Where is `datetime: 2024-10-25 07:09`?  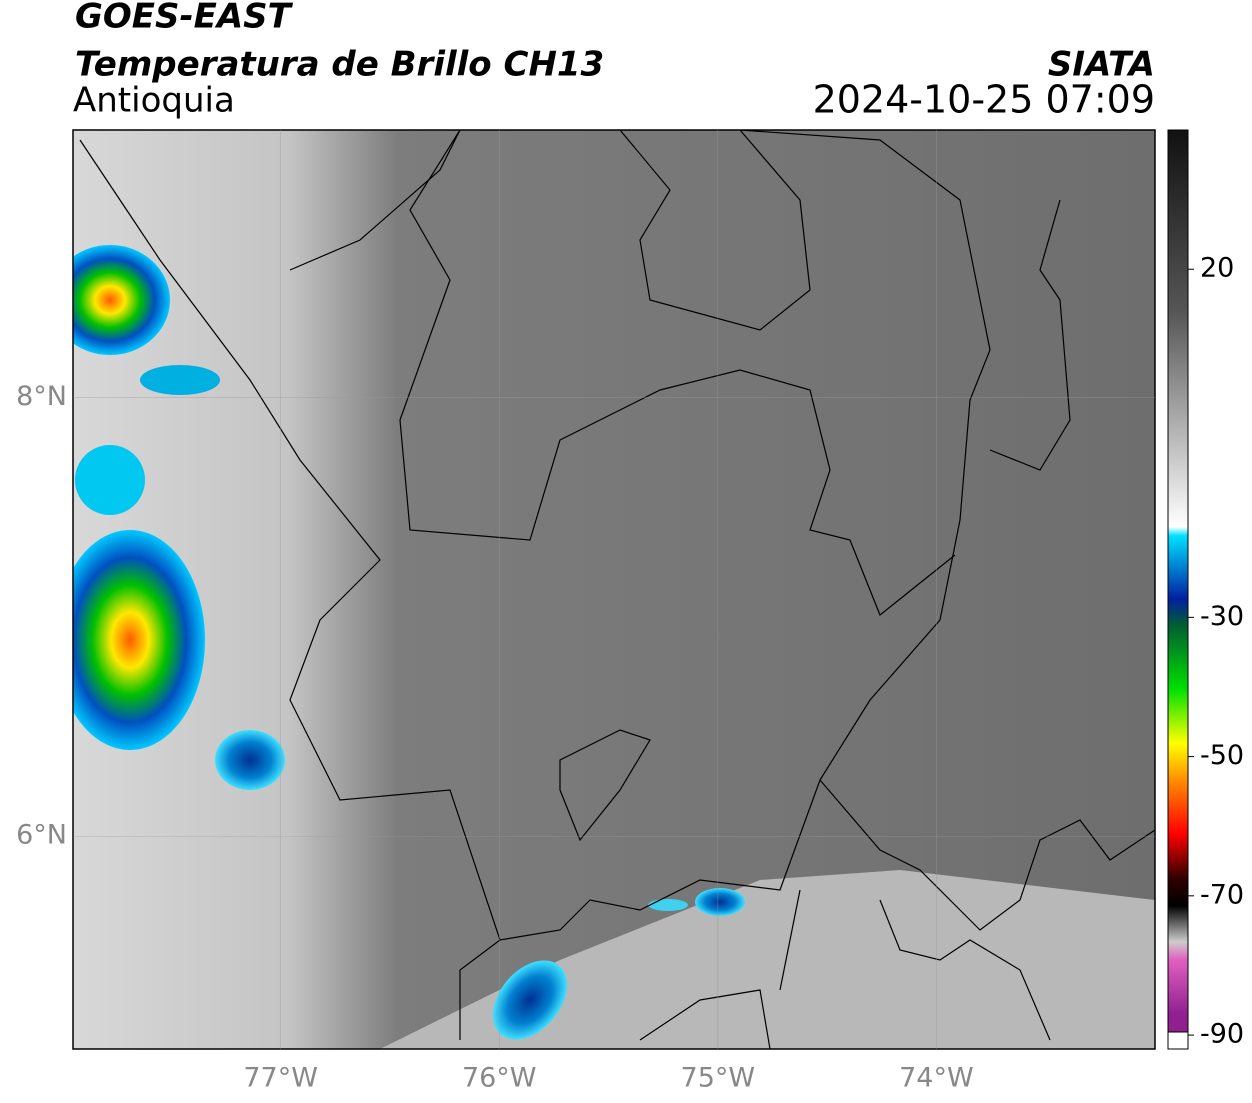
datetime: 2024-10-25 07:09 is located at coordinates (984, 100).